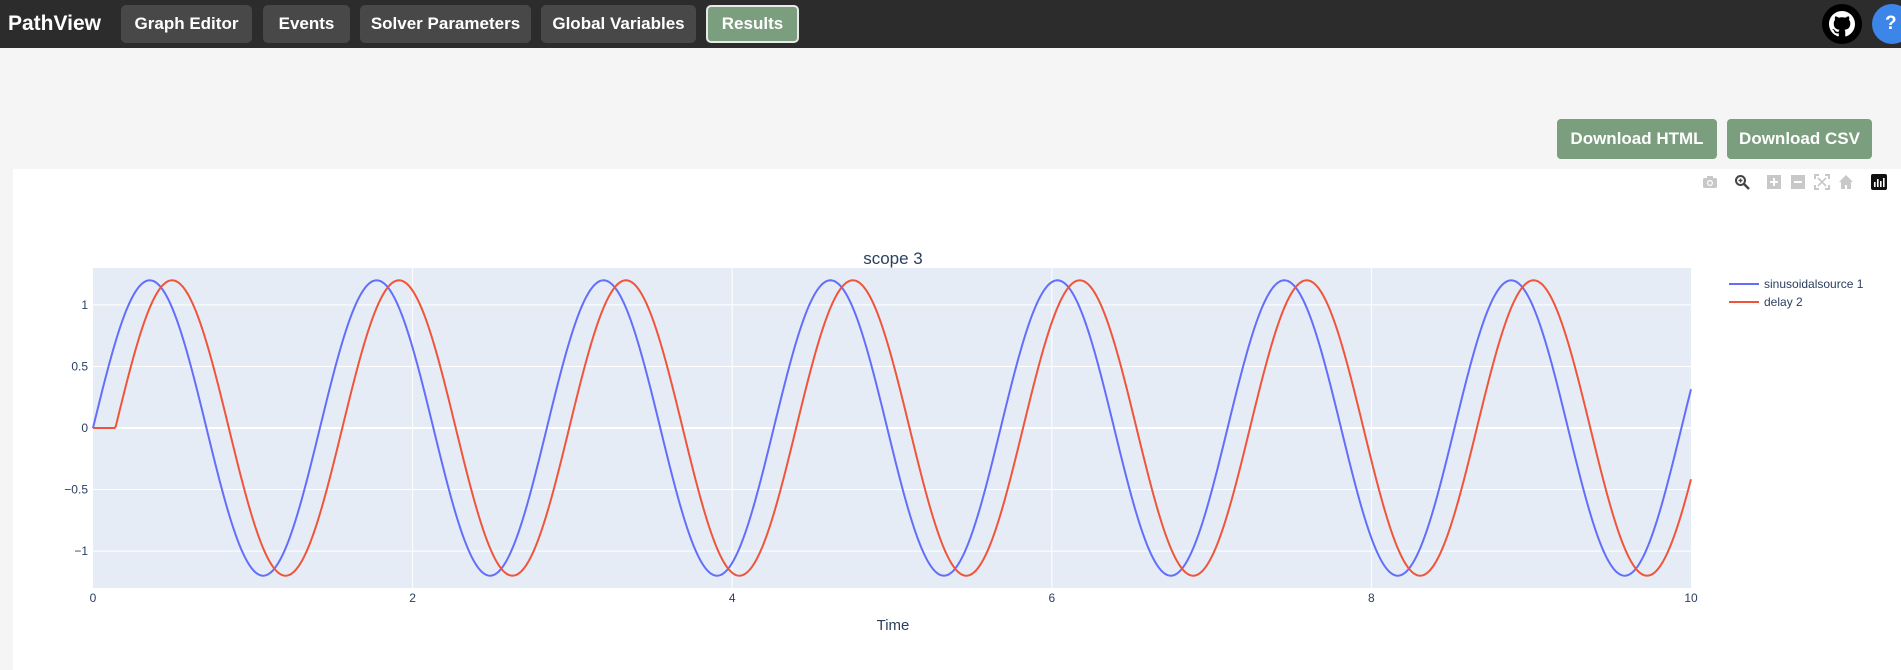 This screenshot has width=1901, height=670. Describe the element at coordinates (54, 23) in the screenshot. I see `app-brand: PathView` at that location.